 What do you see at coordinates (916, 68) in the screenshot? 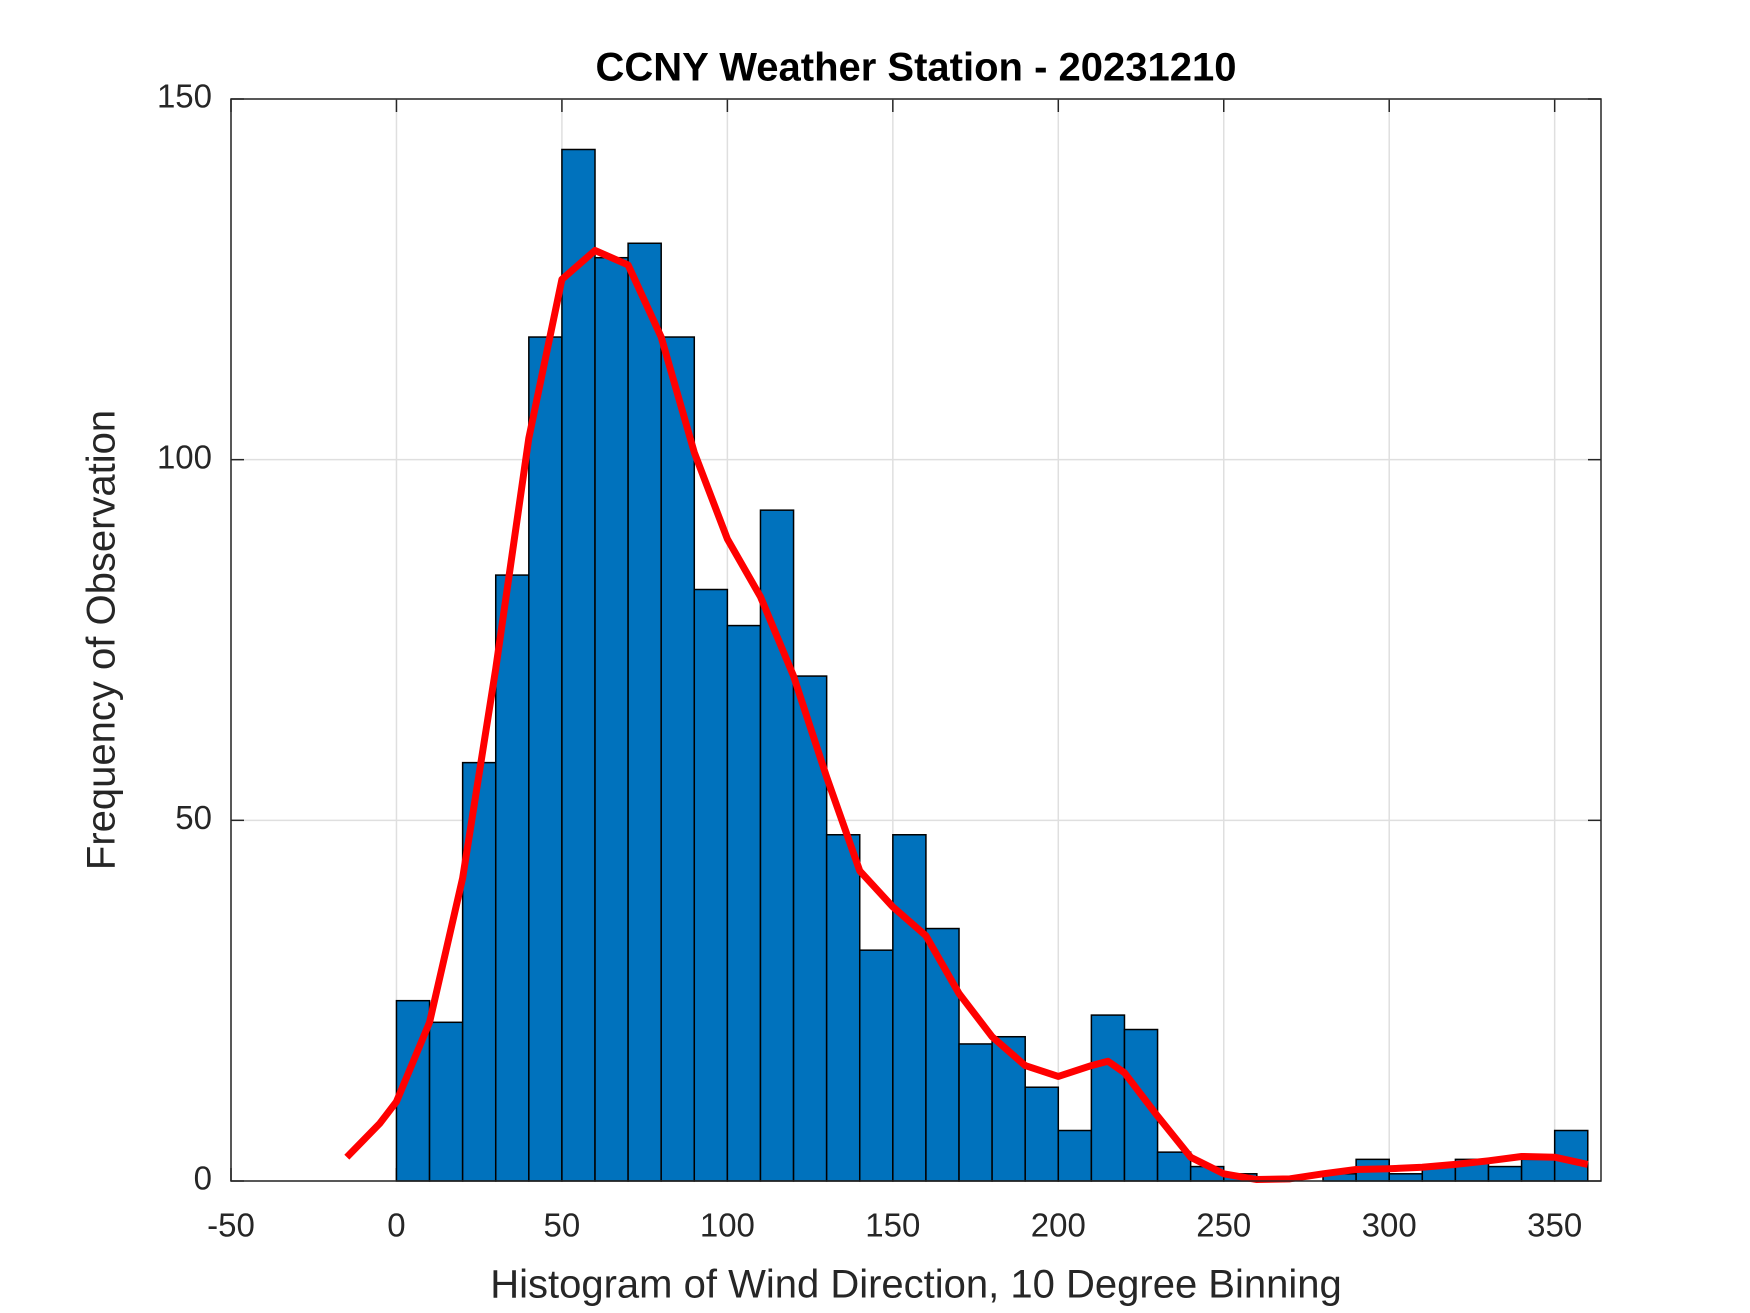
I see `chart-title: CCNY Weather Station - 20231210` at bounding box center [916, 68].